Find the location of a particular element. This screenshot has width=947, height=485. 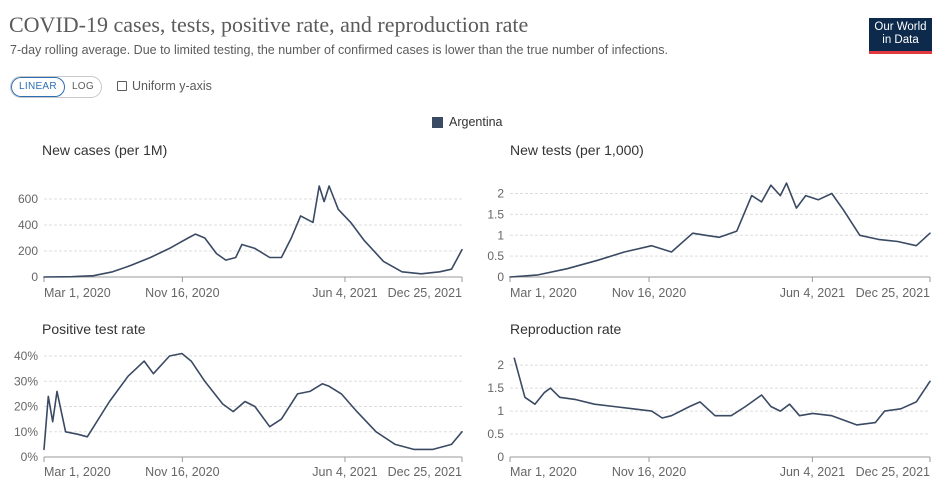

linear-scale-button: LINEAR is located at coordinates (38, 87).